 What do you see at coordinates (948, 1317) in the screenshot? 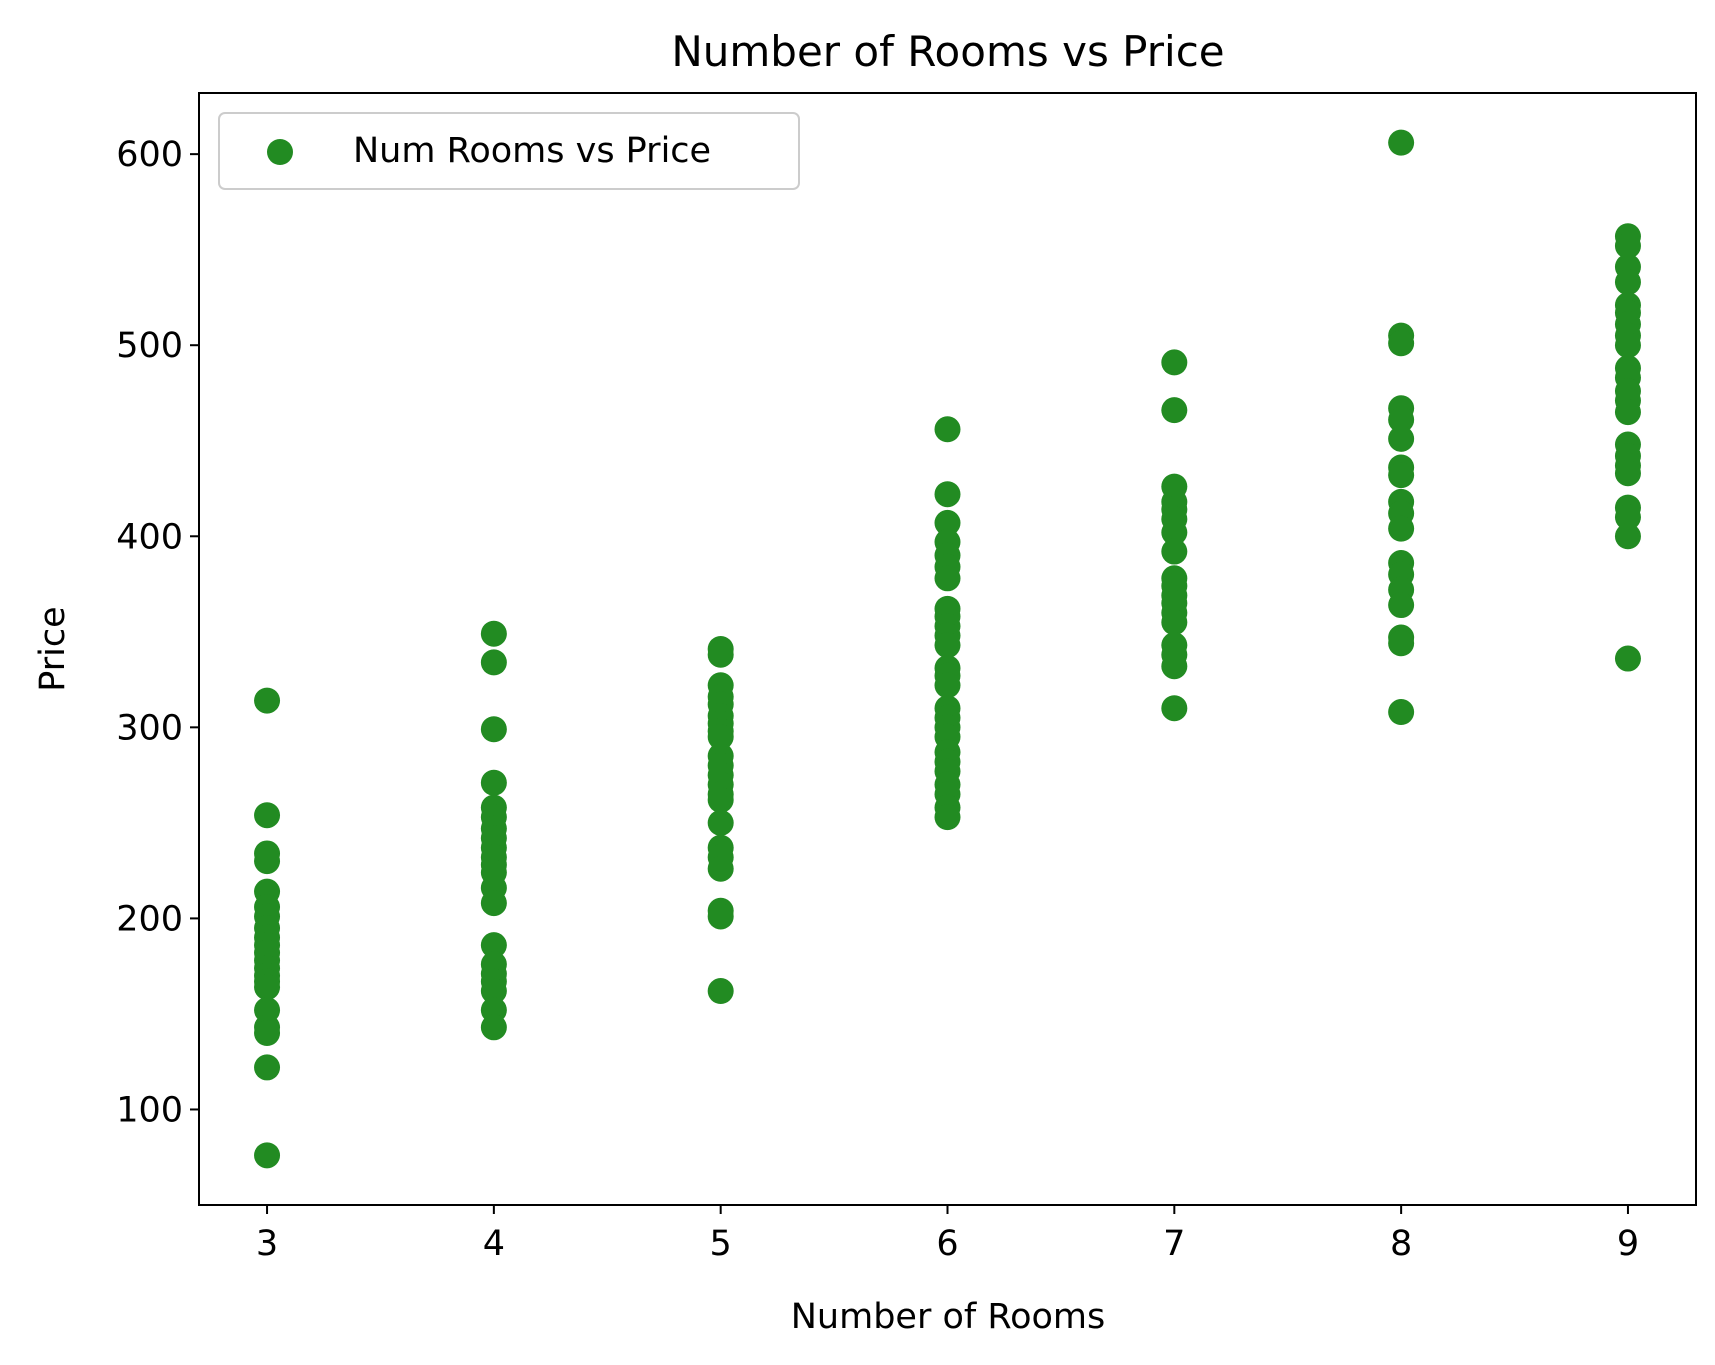
I see `x-axis-label: Number of Rooms` at bounding box center [948, 1317].